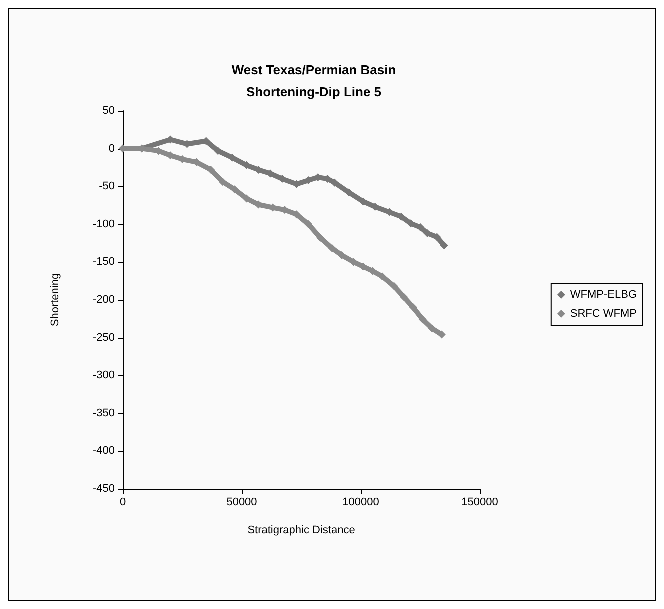 The height and width of the screenshot is (609, 664). What do you see at coordinates (103, 300) in the screenshot?
I see `y-tick-label: -200` at bounding box center [103, 300].